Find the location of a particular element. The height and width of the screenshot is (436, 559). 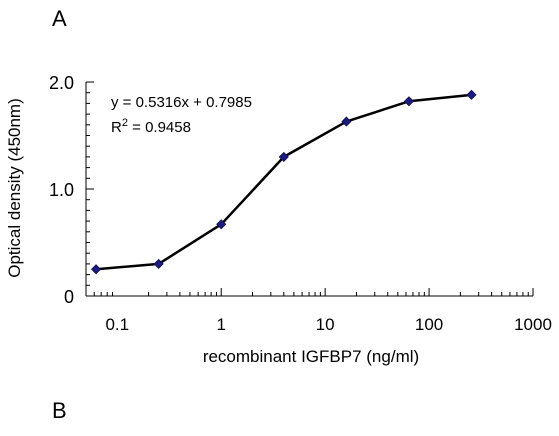

x-tick-label: 1 is located at coordinates (220, 324).